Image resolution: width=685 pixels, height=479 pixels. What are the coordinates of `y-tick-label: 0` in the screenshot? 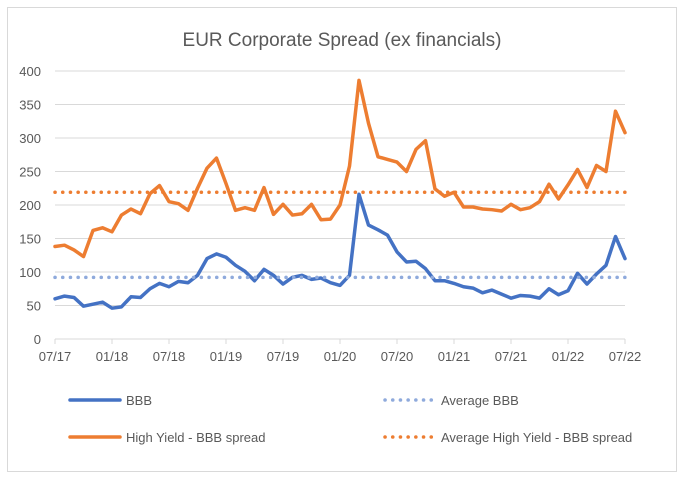 It's located at (37, 339).